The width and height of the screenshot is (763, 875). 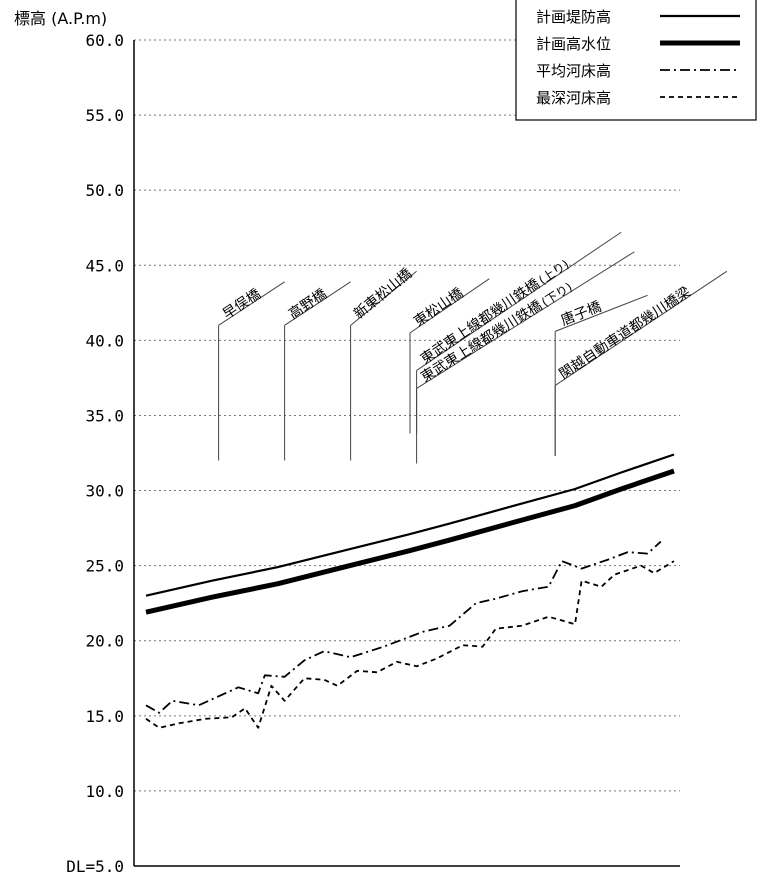 I want to click on y-tick-label: 20.0, so click(x=104, y=641).